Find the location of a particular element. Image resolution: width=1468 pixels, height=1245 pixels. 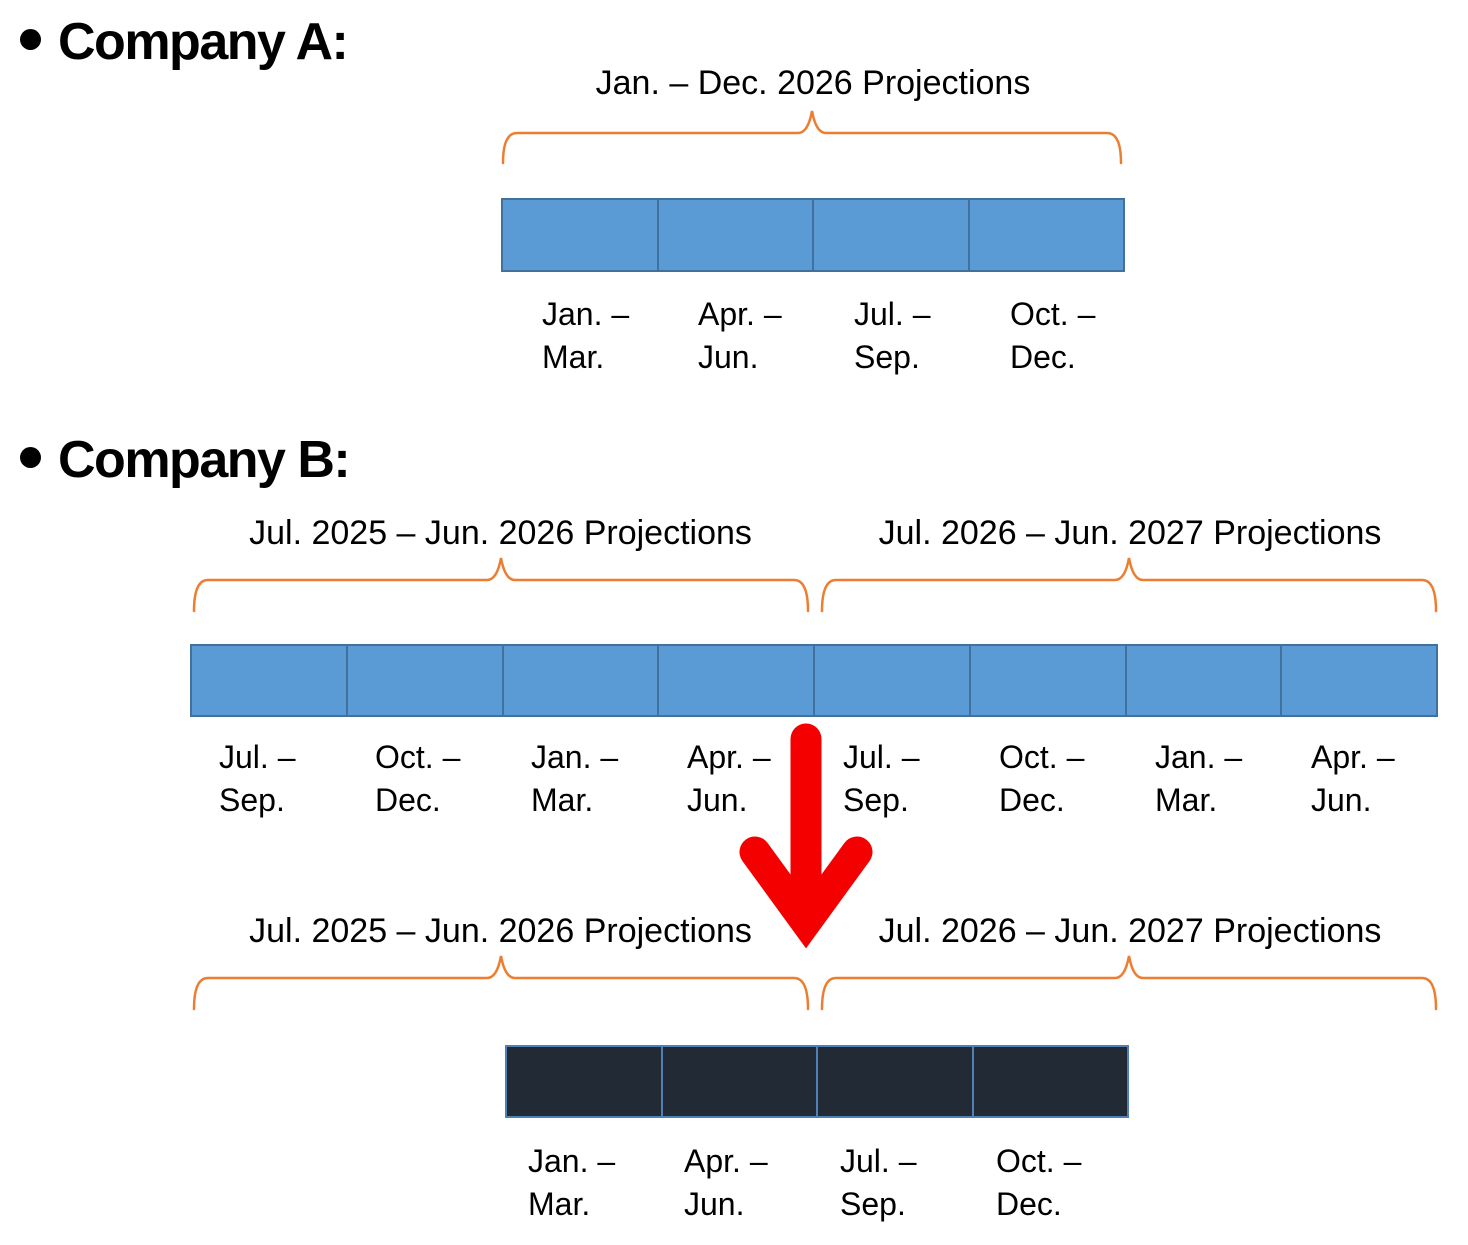

red-down-arrow-icon is located at coordinates (806, 836).